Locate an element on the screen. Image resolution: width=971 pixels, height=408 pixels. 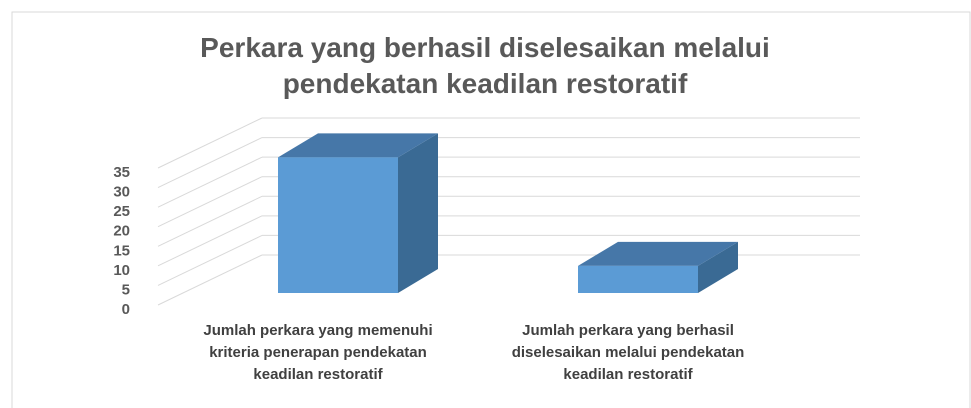
y-tick-label: 15 is located at coordinates (121, 250).